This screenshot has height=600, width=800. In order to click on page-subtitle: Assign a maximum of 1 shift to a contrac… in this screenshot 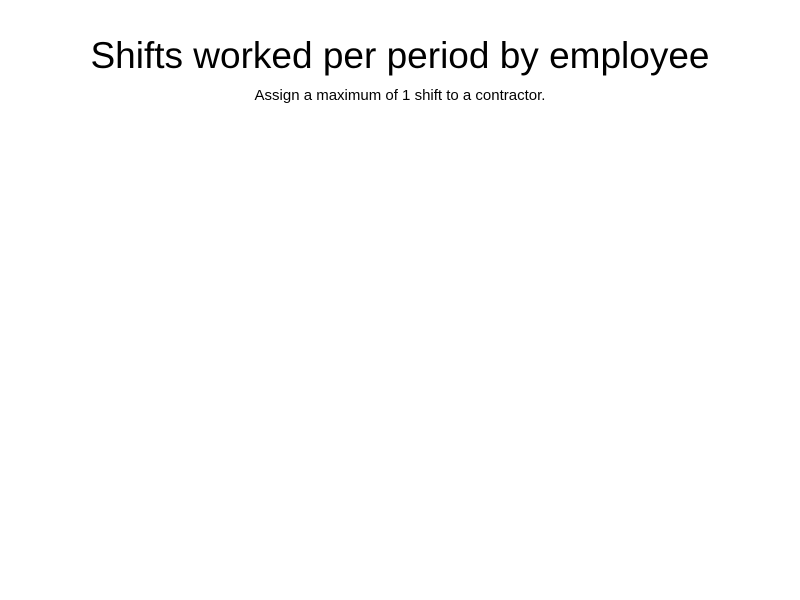, I will do `click(400, 95)`.